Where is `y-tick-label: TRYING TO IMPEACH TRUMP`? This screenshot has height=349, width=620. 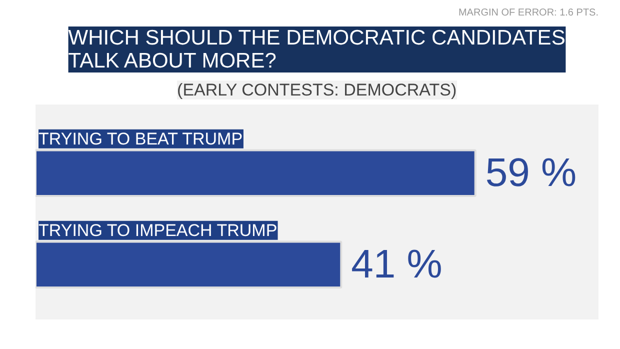 y-tick-label: TRYING TO IMPEACH TRUMP is located at coordinates (158, 230).